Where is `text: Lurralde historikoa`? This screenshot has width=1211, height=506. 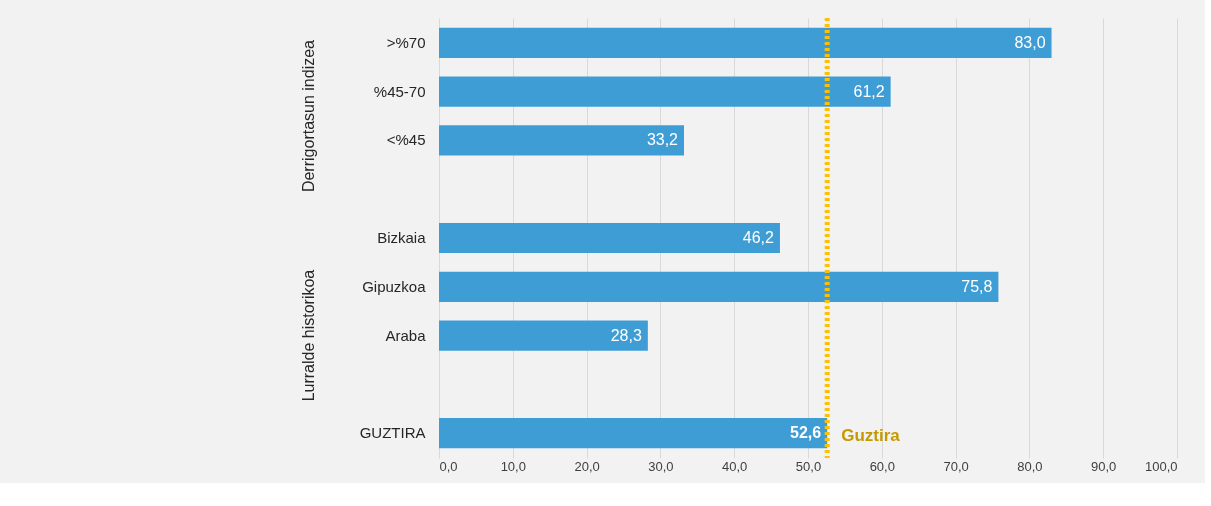
text: Lurralde historikoa is located at coordinates (308, 335).